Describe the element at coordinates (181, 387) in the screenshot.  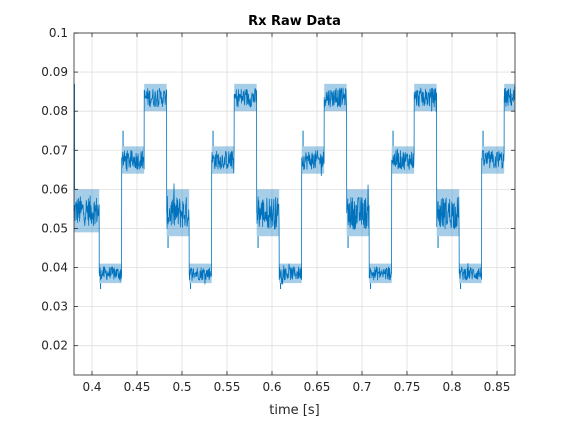
I see `x-tick-label: 0.5` at that location.